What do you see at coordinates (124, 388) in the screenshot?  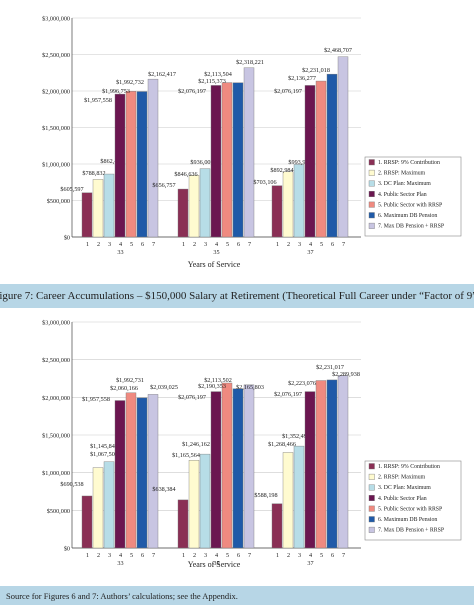 I see `data-label: $2,060,166` at bounding box center [124, 388].